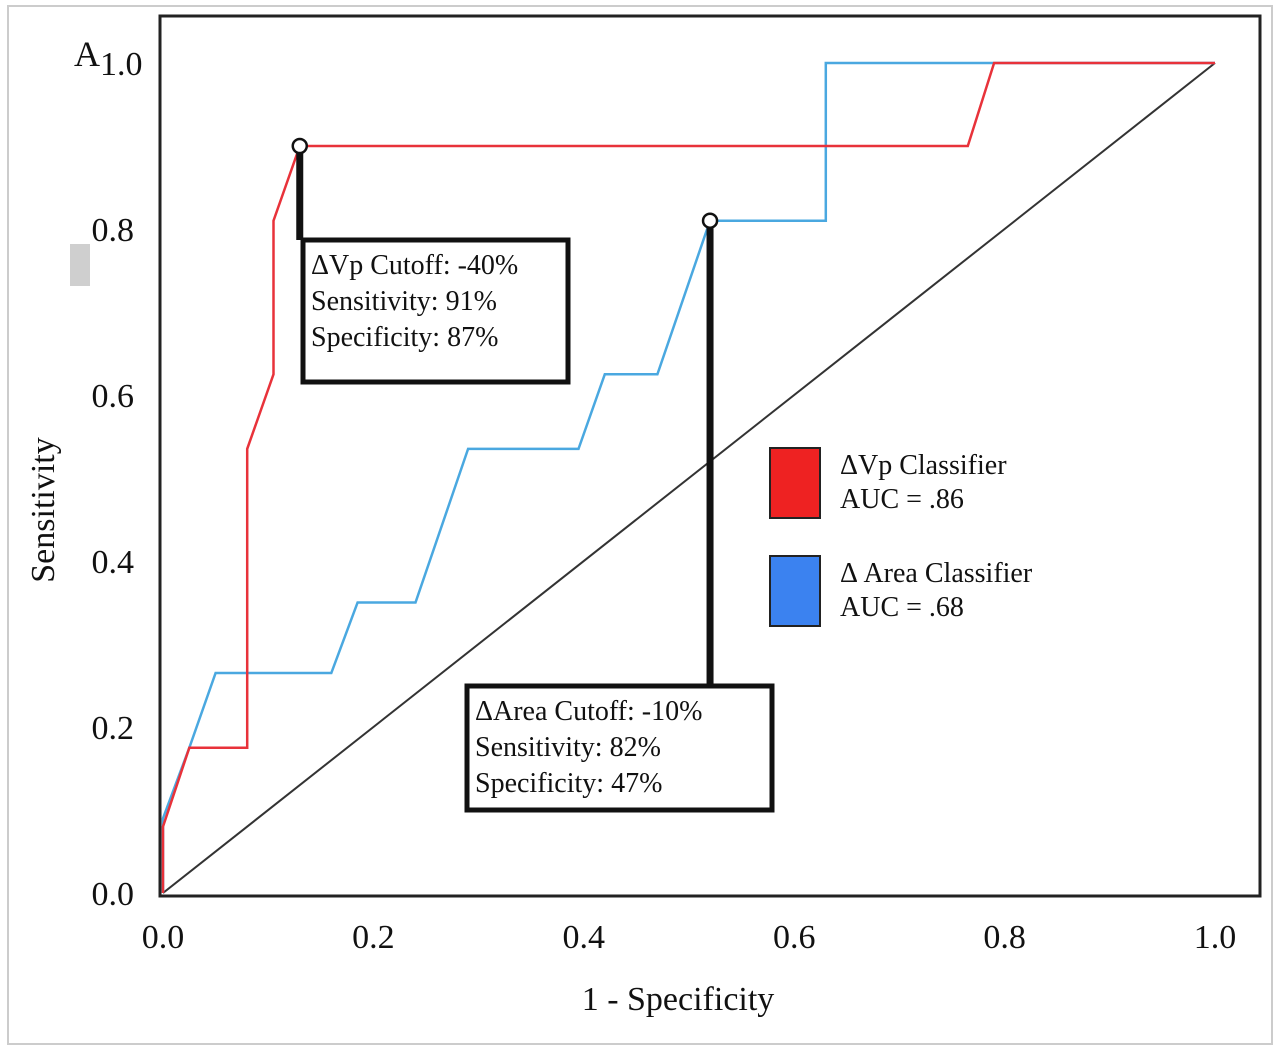 The image size is (1280, 1052). I want to click on legend-label-area: Δ Area Classifier, so click(936, 573).